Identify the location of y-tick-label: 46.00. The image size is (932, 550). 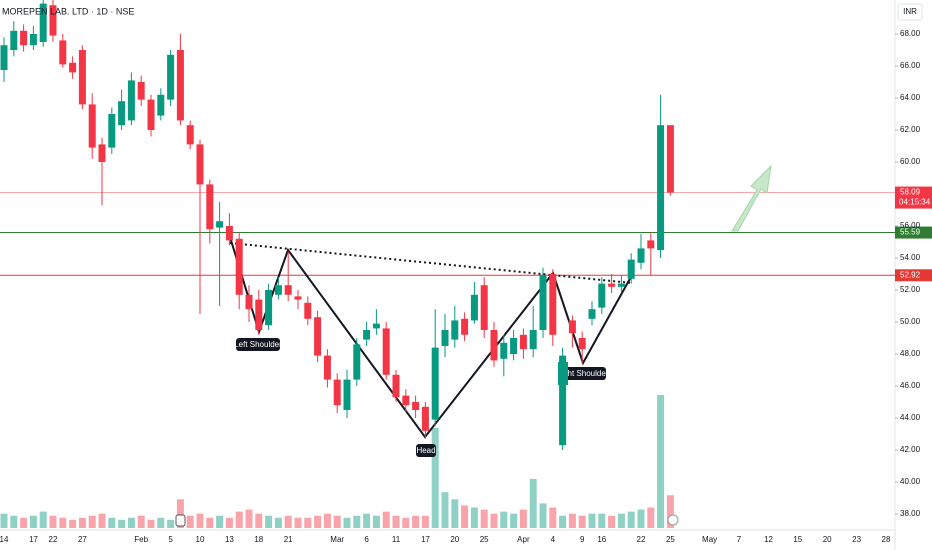
(910, 385).